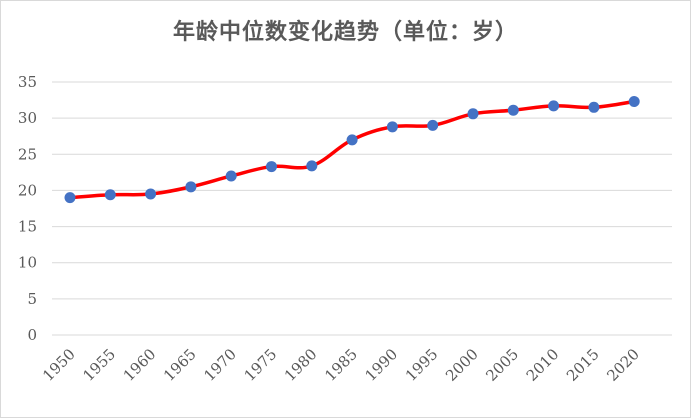  Describe the element at coordinates (583, 365) in the screenshot. I see `x-tick-label: 2015` at that location.